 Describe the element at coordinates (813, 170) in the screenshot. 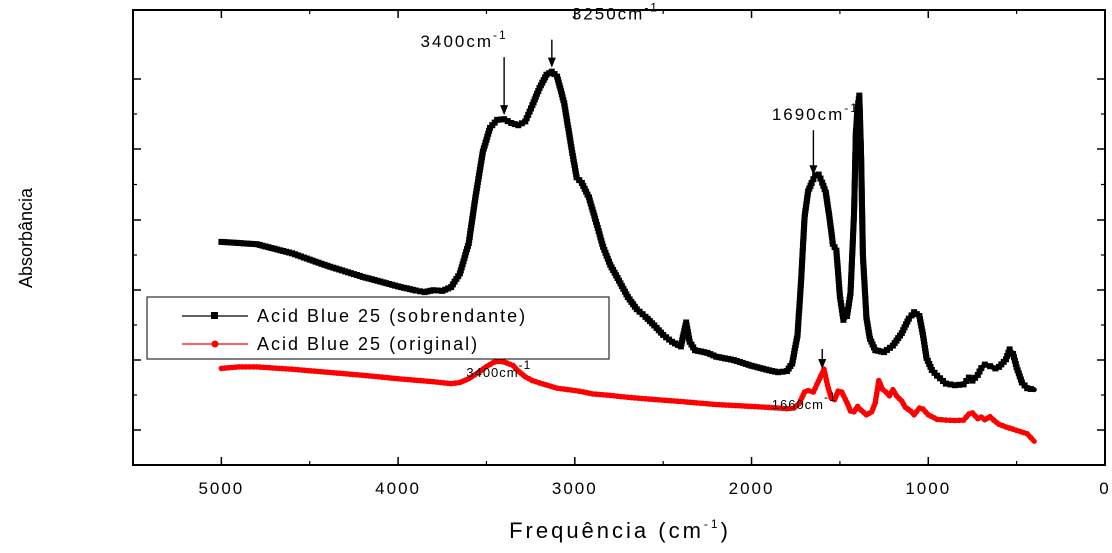

I see `annotation-arrow-head` at that location.